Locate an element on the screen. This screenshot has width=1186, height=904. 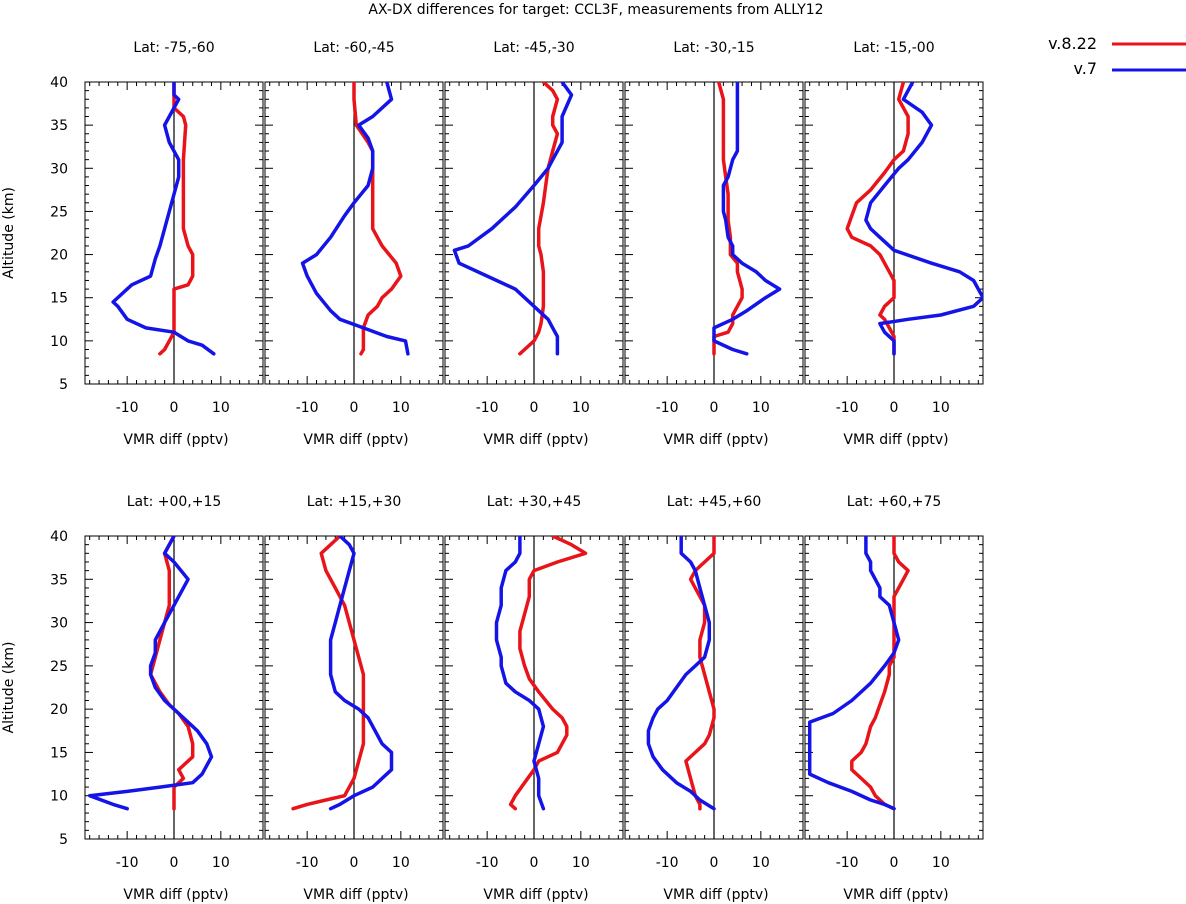
panel-4: Lat: -30,-15 -10 0 10 VMR diff (pptv) is located at coordinates (714, 244).